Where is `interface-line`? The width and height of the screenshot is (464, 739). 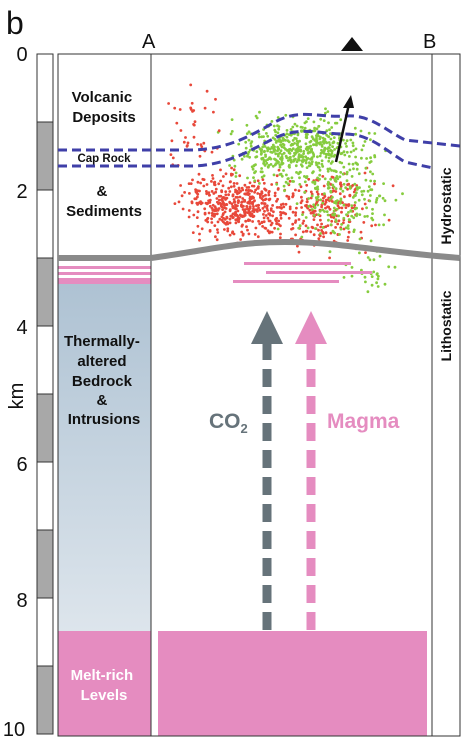 interface-line is located at coordinates (259, 249).